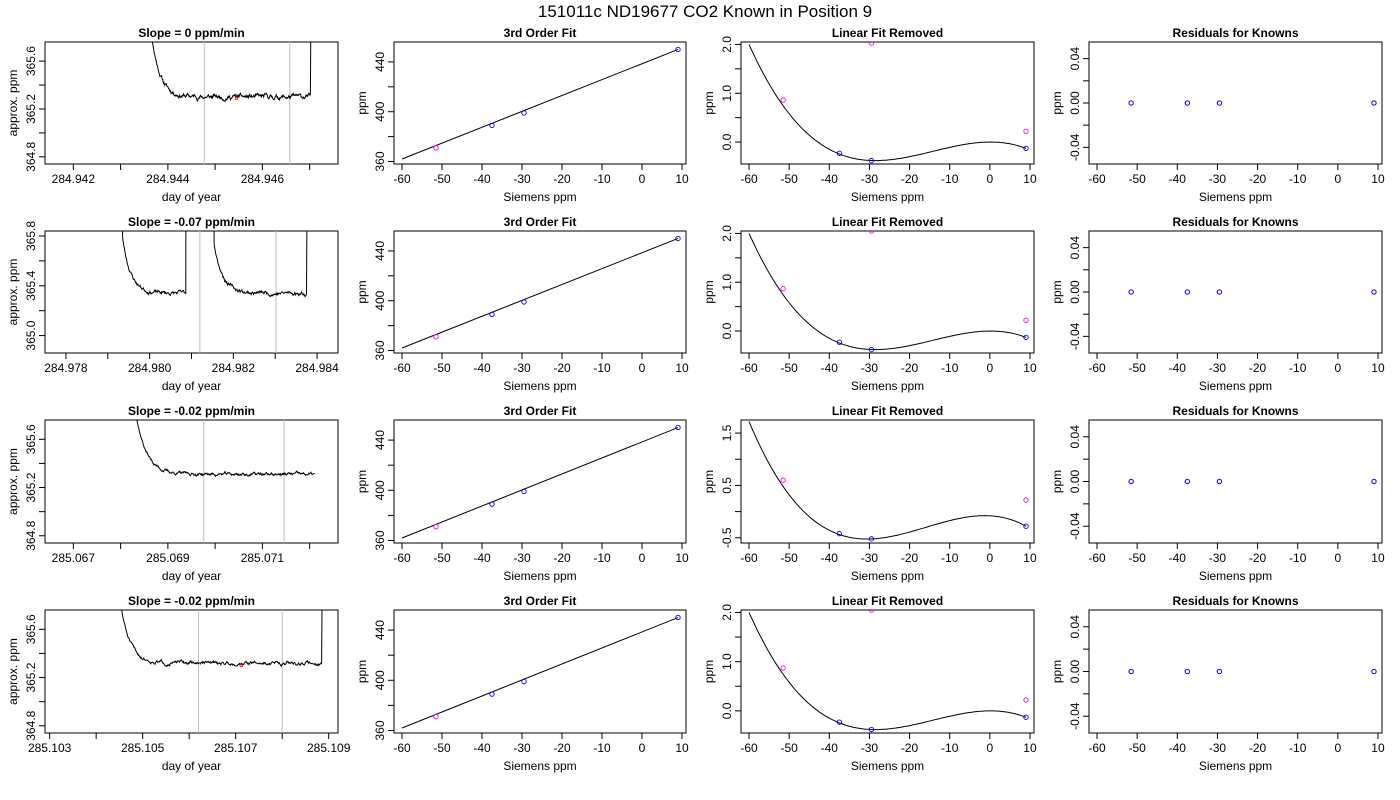  What do you see at coordinates (727, 282) in the screenshot?
I see `y-tick-label: 1.0` at bounding box center [727, 282].